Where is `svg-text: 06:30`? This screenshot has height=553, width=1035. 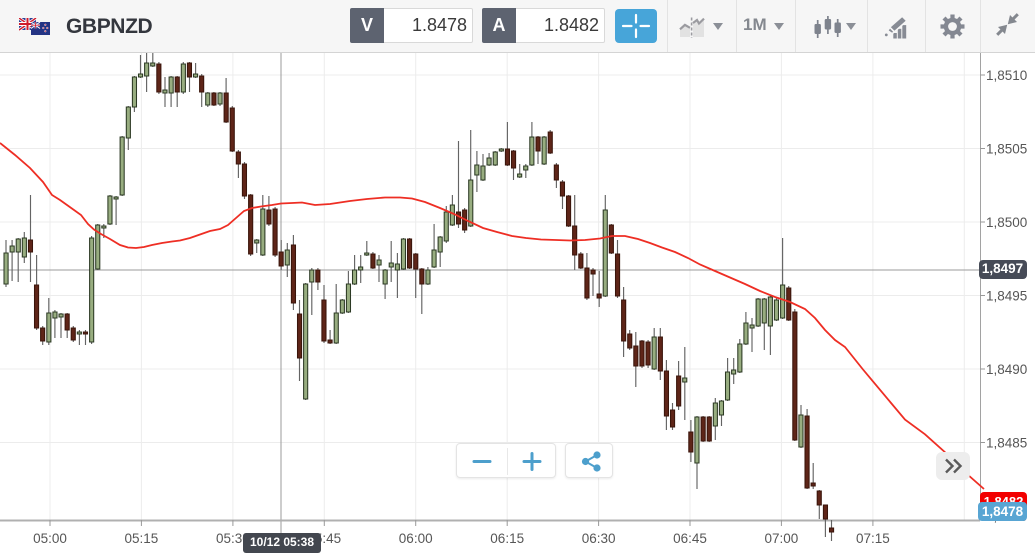
svg-text: 06:30 is located at coordinates (599, 538).